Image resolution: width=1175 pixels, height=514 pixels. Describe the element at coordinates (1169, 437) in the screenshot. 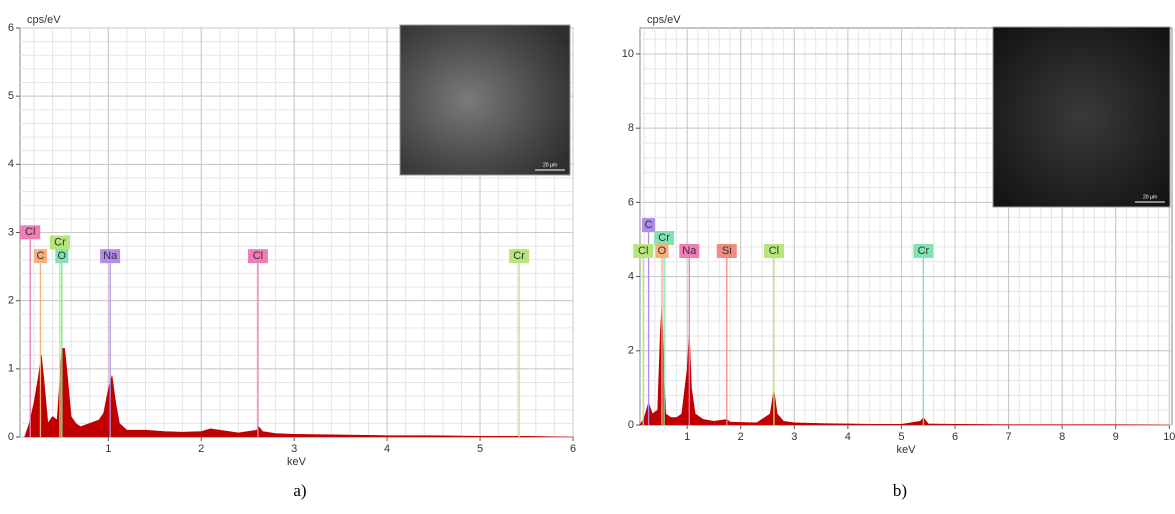

I see `x-tick-label: 10` at that location.